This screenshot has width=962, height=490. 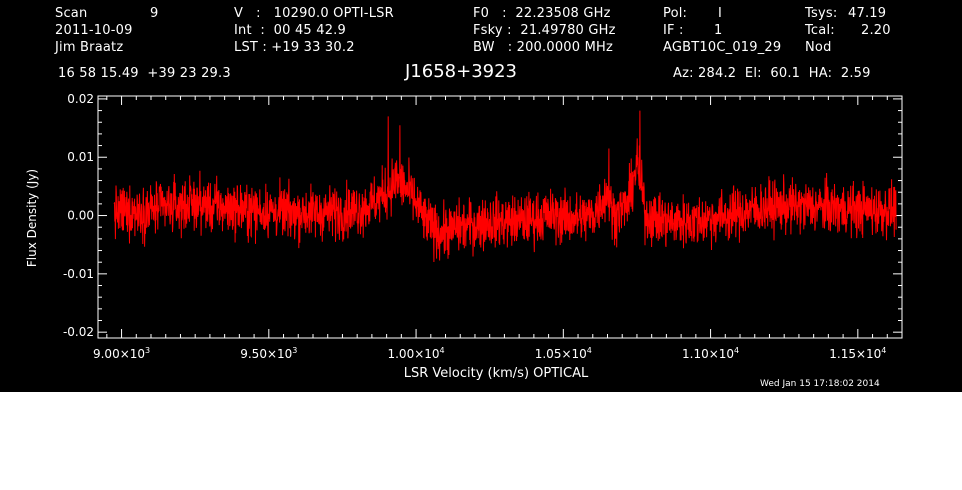 I want to click on x-tick-label: 1.10×104, so click(x=710, y=353).